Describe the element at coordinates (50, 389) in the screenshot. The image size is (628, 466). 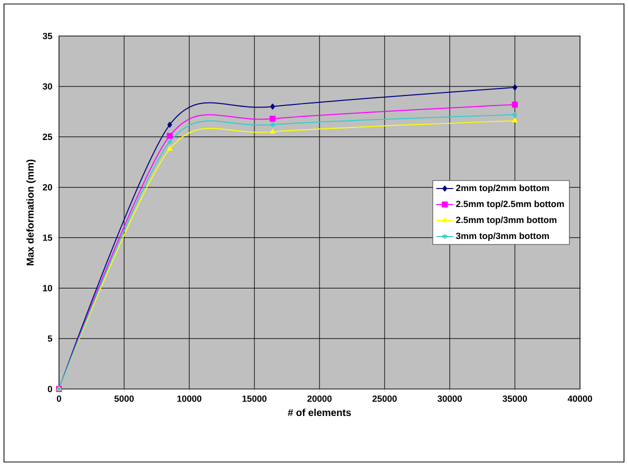
I see `y-tick-label: 0` at that location.